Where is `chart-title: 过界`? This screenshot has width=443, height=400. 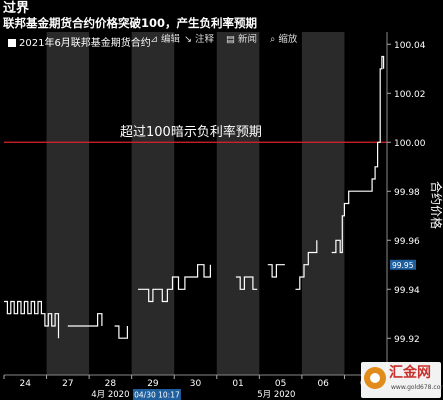
chart-title: 过界 is located at coordinates (16, 8).